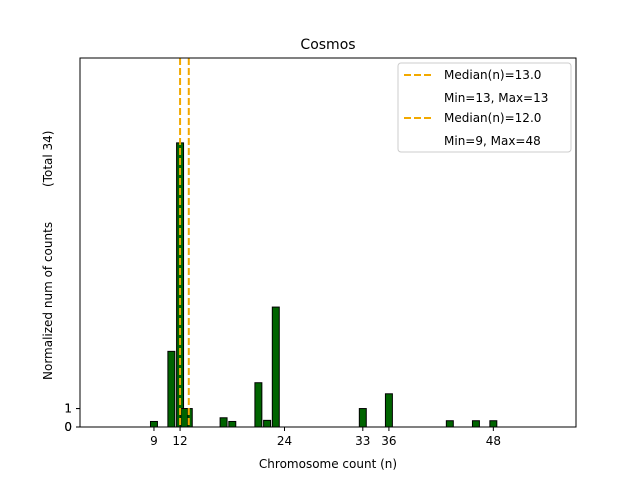  What do you see at coordinates (179, 441) in the screenshot?
I see `x-tick-label-12: 12` at bounding box center [179, 441].